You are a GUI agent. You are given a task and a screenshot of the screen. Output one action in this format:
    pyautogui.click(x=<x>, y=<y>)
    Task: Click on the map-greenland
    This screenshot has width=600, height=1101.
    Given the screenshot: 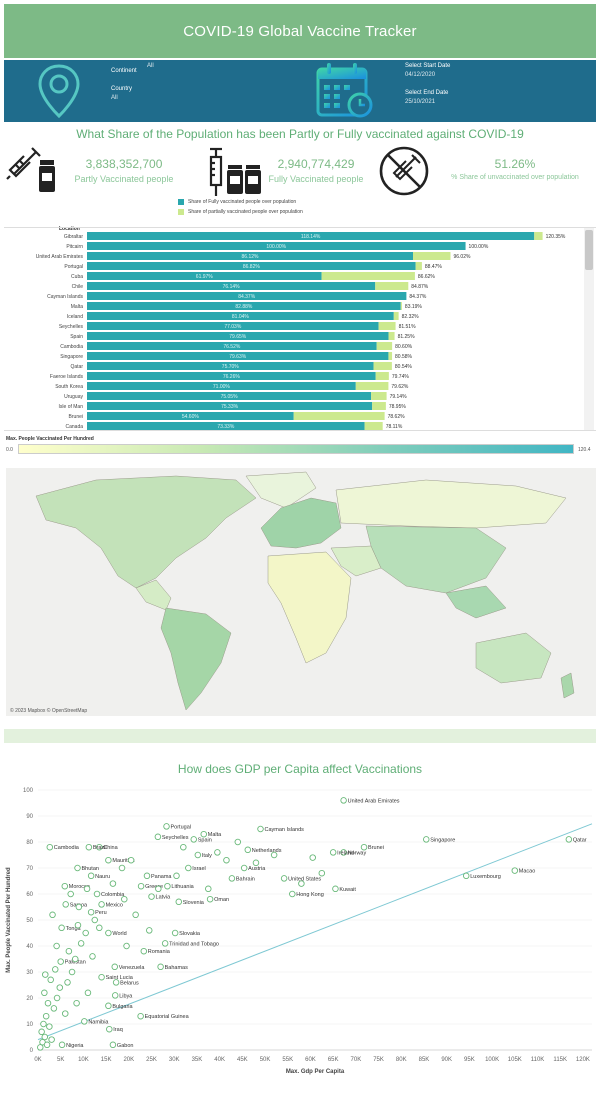 What is the action you would take?
    pyautogui.click(x=281, y=490)
    